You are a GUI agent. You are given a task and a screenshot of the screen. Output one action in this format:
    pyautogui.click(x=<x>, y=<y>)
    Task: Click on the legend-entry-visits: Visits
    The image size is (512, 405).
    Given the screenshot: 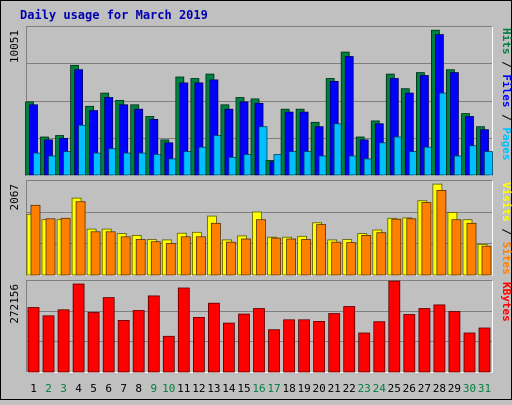 What is the action you would take?
    pyautogui.click(x=506, y=202)
    